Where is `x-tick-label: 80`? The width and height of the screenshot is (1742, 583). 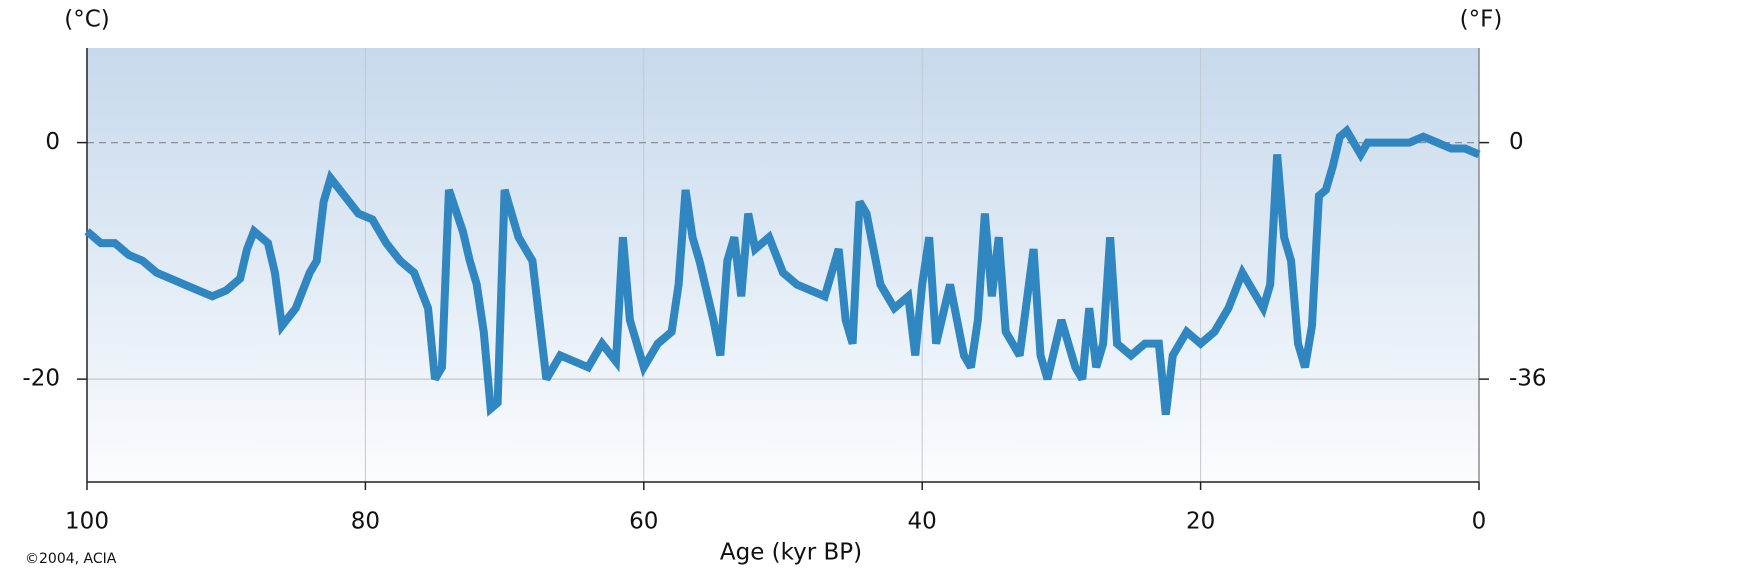
x-tick-label: 80 is located at coordinates (365, 522).